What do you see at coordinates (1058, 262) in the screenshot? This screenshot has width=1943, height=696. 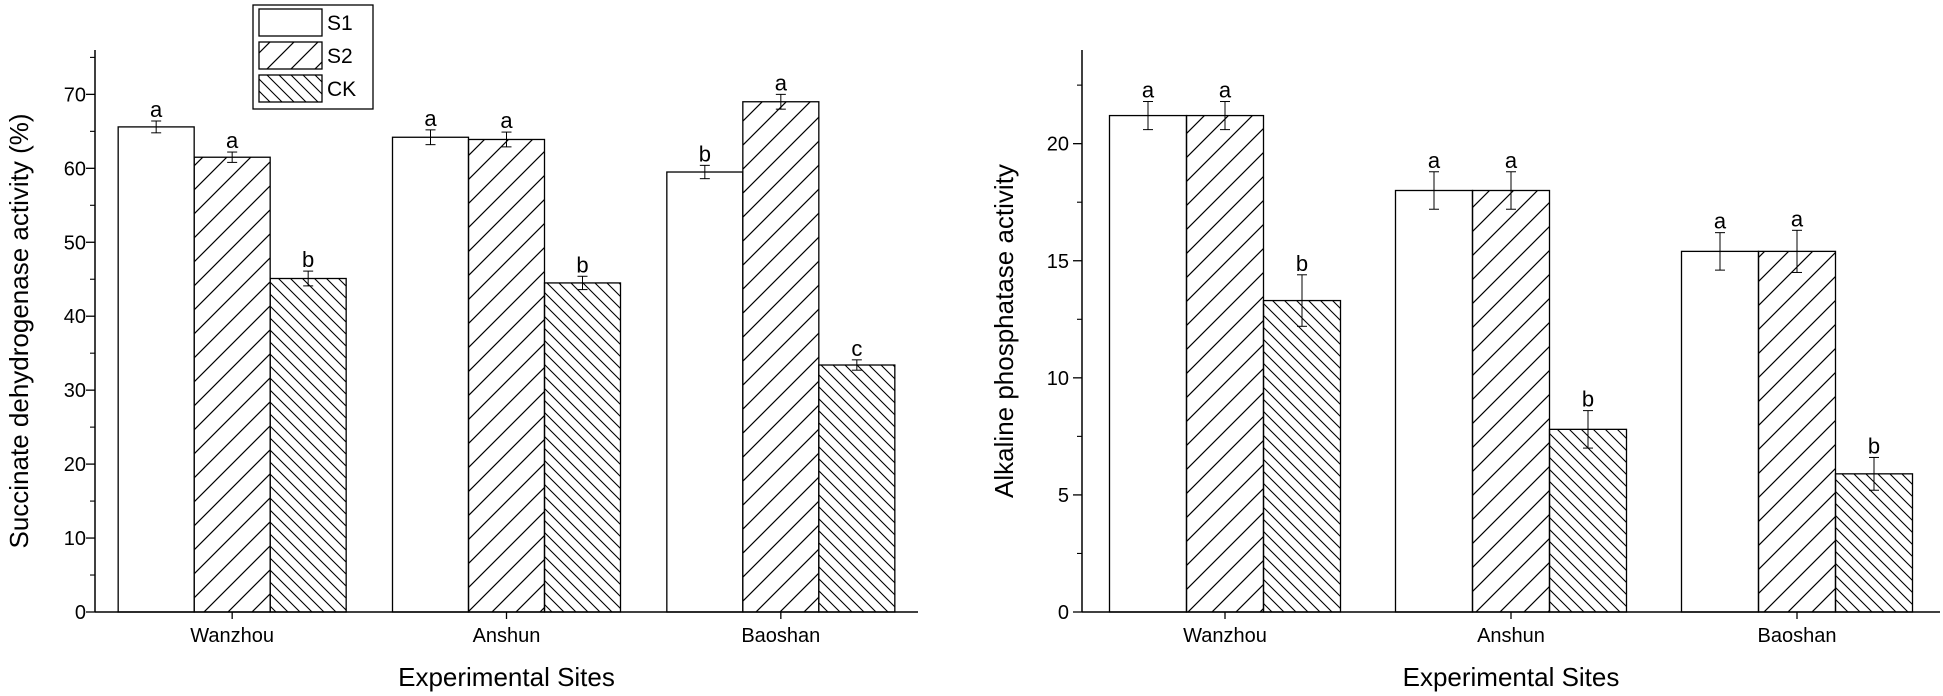 I see `y-tick-label: 15` at bounding box center [1058, 262].